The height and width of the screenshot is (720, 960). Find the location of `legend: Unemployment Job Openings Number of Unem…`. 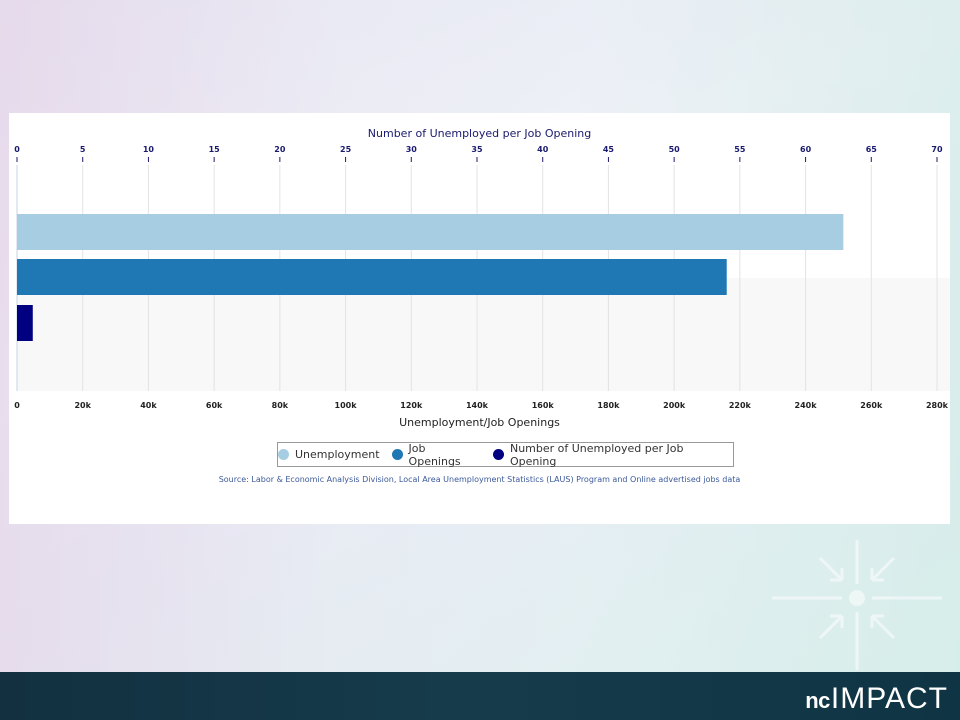

legend: Unemployment Job Openings Number of Unem… is located at coordinates (505, 454).